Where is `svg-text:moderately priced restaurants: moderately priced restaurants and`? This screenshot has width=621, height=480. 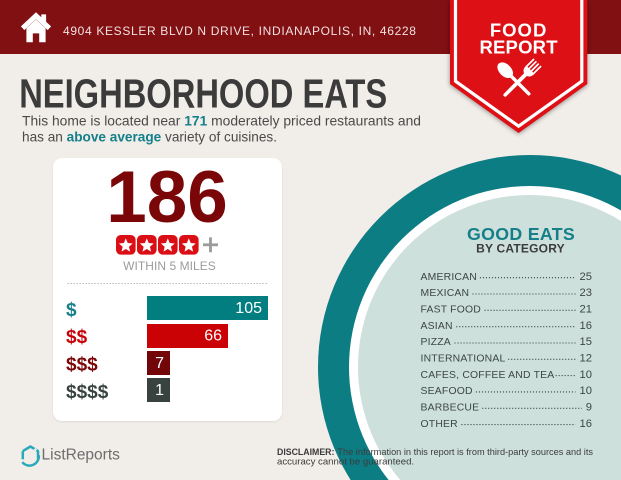 svg-text:moderately priced restaurants: moderately priced restaurants and is located at coordinates (314, 120).